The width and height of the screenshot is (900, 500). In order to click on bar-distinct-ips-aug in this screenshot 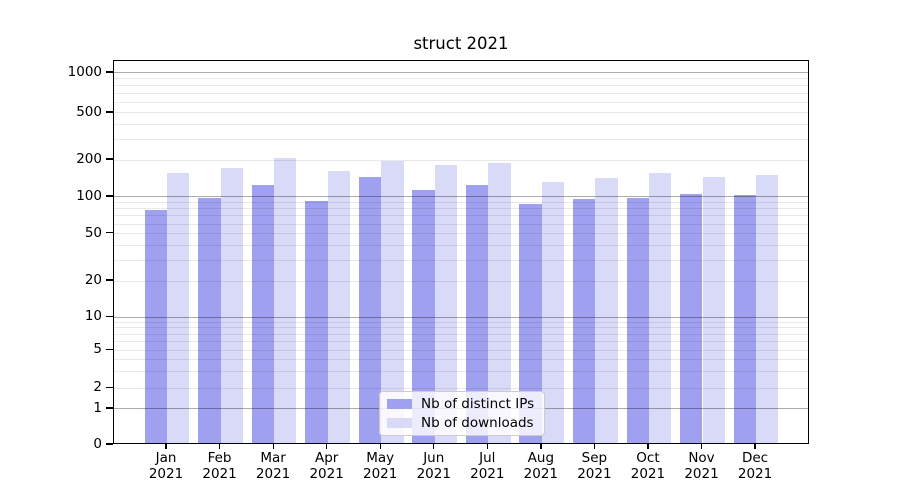, I will do `click(530, 323)`.